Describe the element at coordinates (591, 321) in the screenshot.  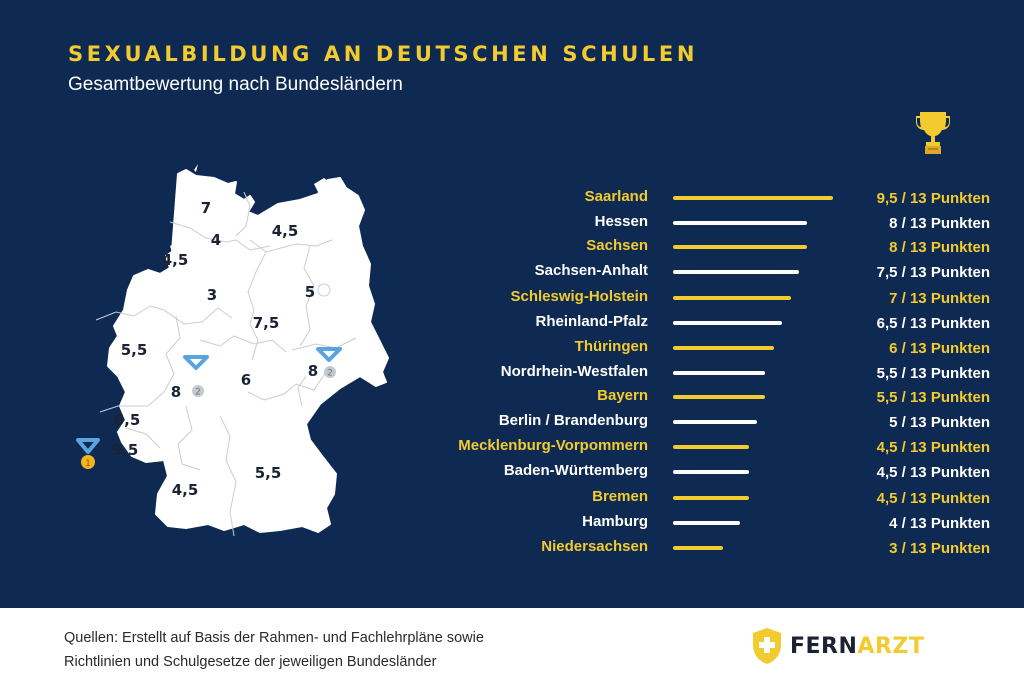
I see `state-name: Rheinland-Pfalz` at that location.